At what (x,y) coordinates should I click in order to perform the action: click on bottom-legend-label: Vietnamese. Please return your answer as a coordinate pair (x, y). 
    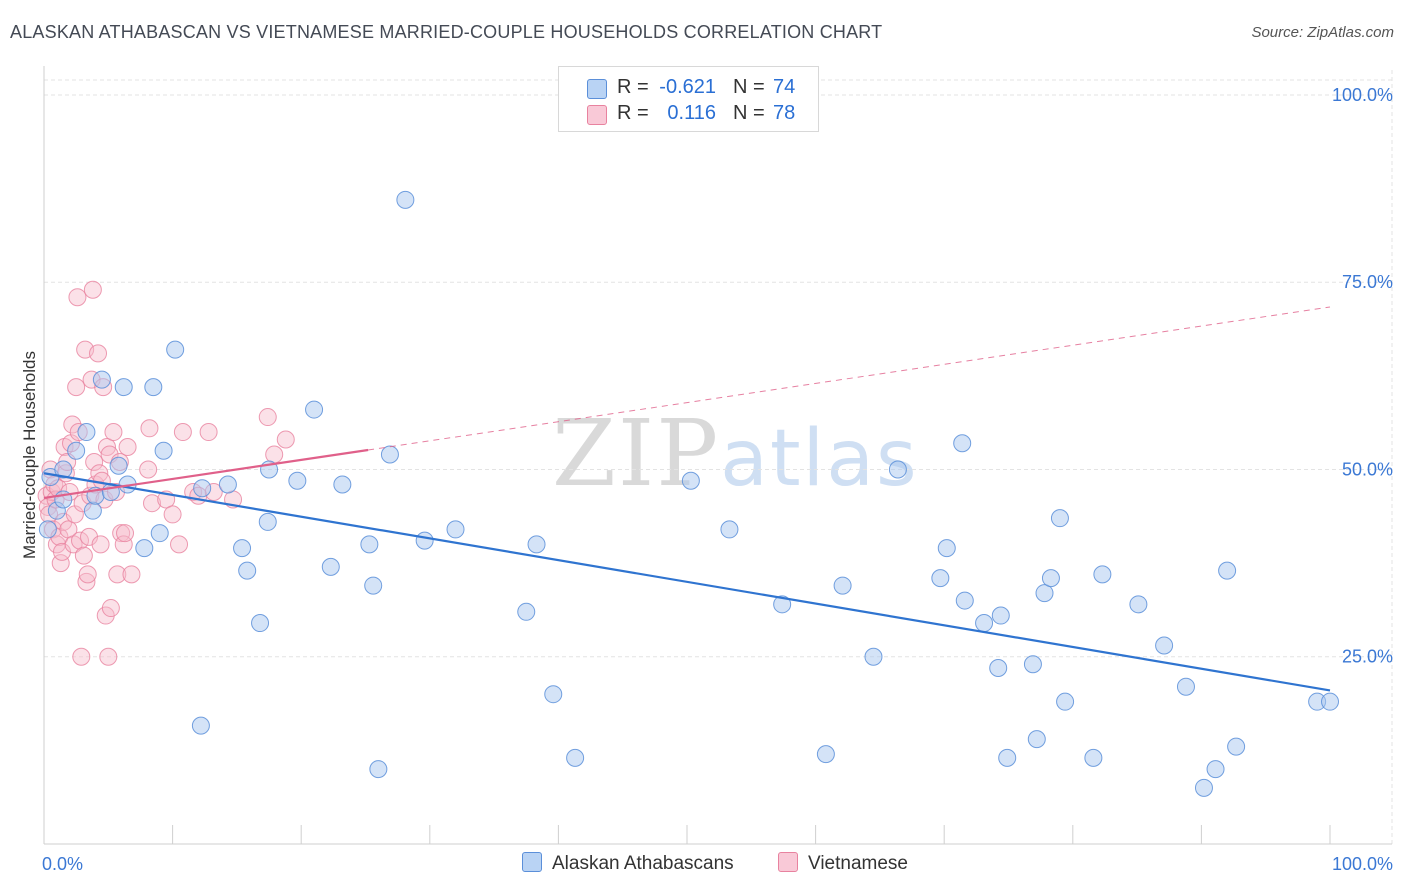
    Looking at the image, I should click on (858, 863).